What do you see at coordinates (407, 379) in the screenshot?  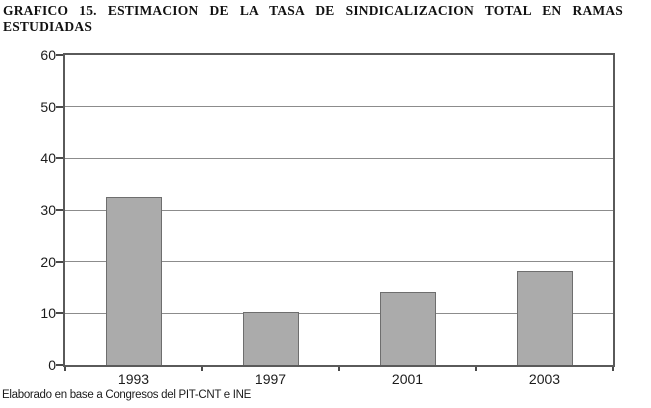 I see `x-axis-label-2001: 2001` at bounding box center [407, 379].